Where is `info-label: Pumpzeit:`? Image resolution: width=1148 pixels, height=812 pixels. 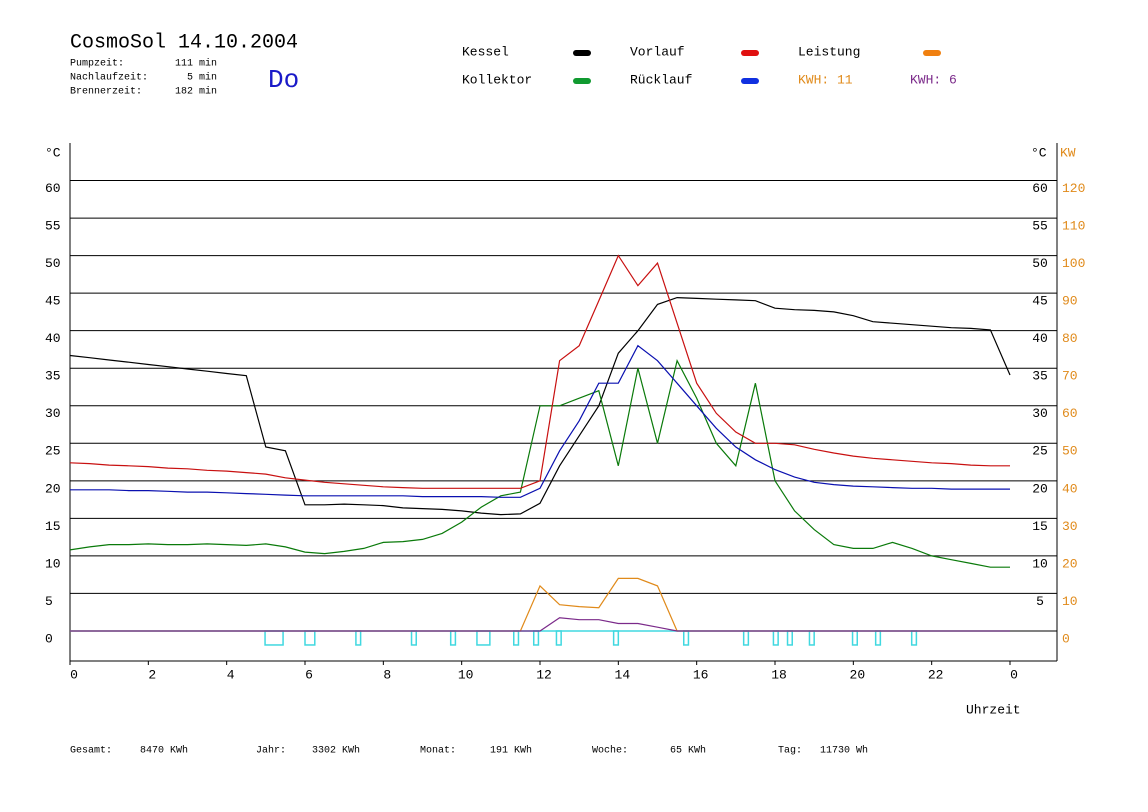 info-label: Pumpzeit: is located at coordinates (97, 64).